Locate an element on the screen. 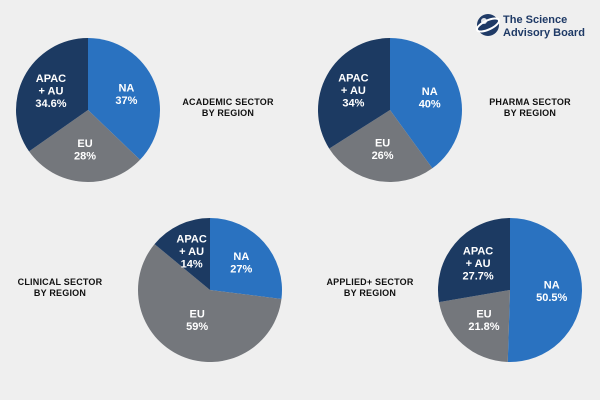 The image size is (600, 400). chart-title-line-1: CLINICAL SECTOR is located at coordinates (60, 282).